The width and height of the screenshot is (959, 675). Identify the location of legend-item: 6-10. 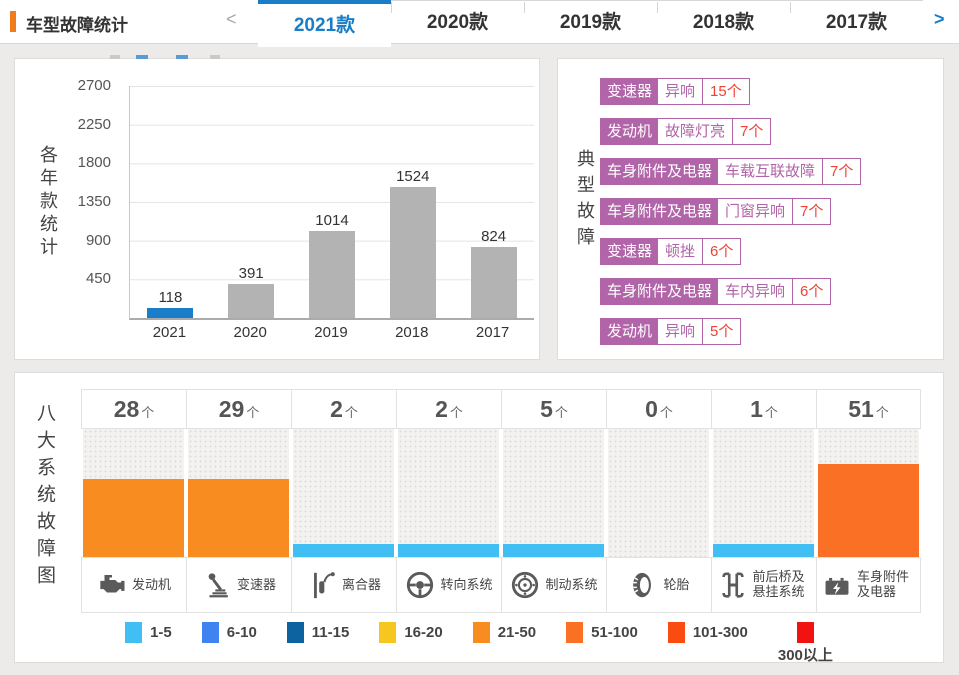
(229, 632).